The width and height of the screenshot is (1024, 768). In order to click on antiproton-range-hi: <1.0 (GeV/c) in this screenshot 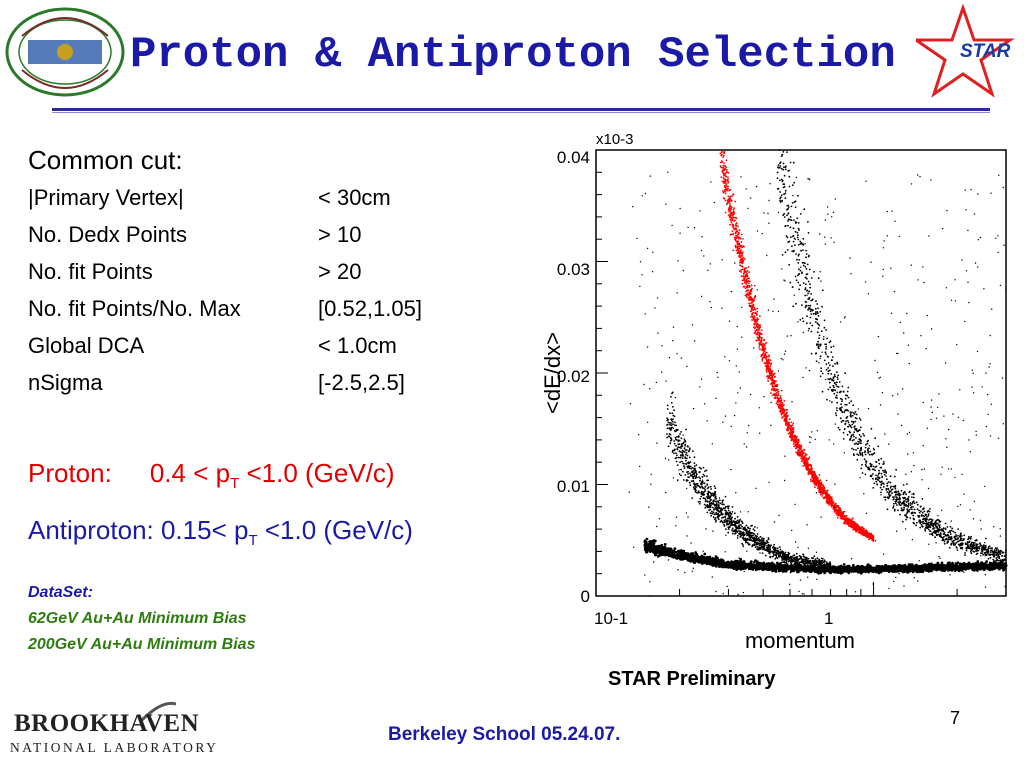, I will do `click(335, 530)`.